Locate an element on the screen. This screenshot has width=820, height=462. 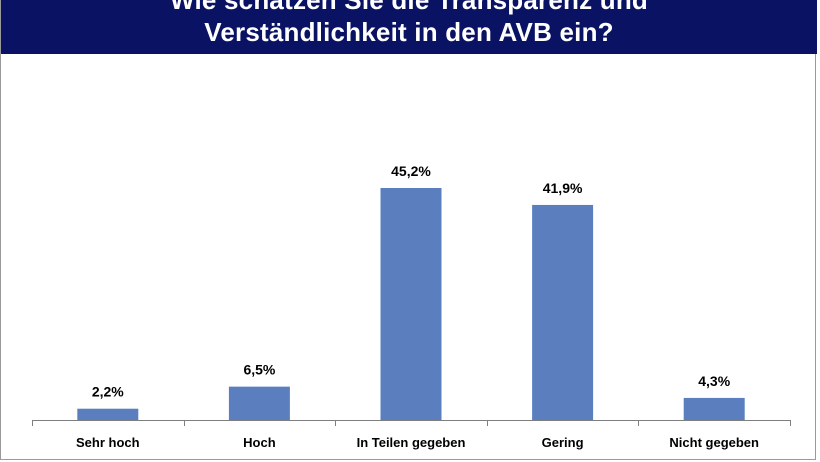
chart-title-line-2: Verständlichkeit in den AVB ein? is located at coordinates (409, 32).